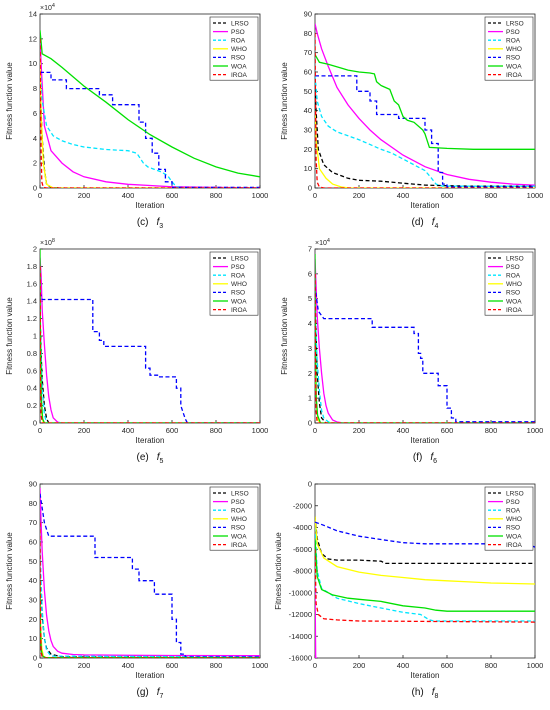 This screenshot has width=550, height=710. Describe the element at coordinates (32, 283) in the screenshot. I see `y-tick-label: 1.6` at that location.